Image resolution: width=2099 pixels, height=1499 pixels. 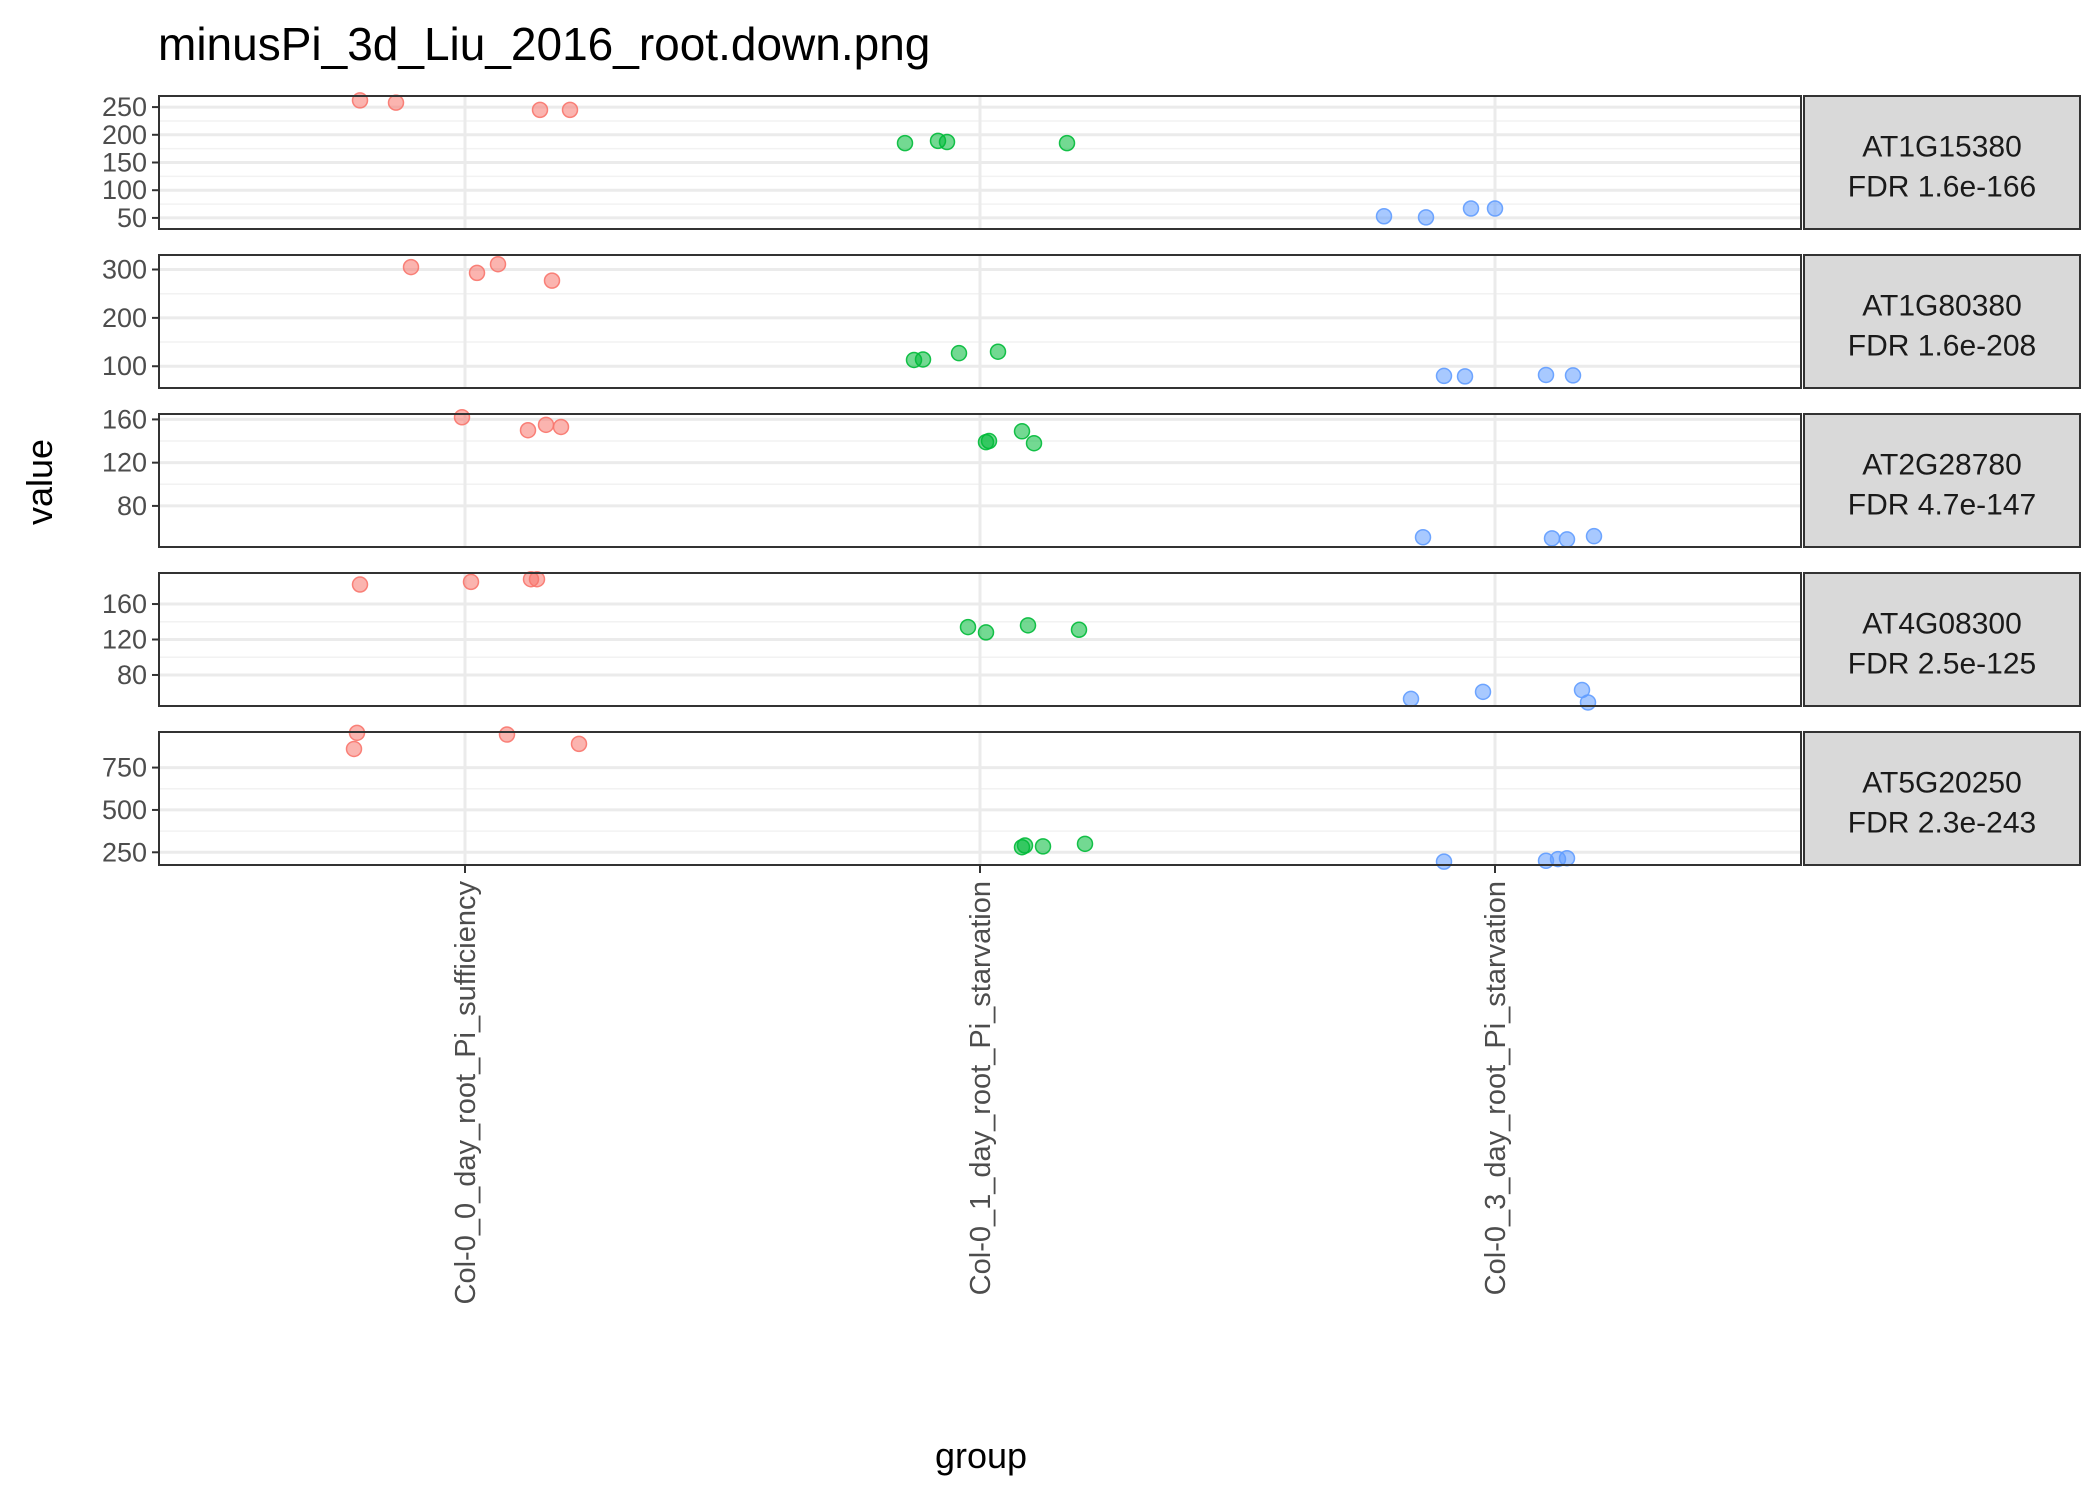 What do you see at coordinates (981, 1088) in the screenshot?
I see `x-tick-label: Col-0_1_day_root_Pi_starvation` at bounding box center [981, 1088].